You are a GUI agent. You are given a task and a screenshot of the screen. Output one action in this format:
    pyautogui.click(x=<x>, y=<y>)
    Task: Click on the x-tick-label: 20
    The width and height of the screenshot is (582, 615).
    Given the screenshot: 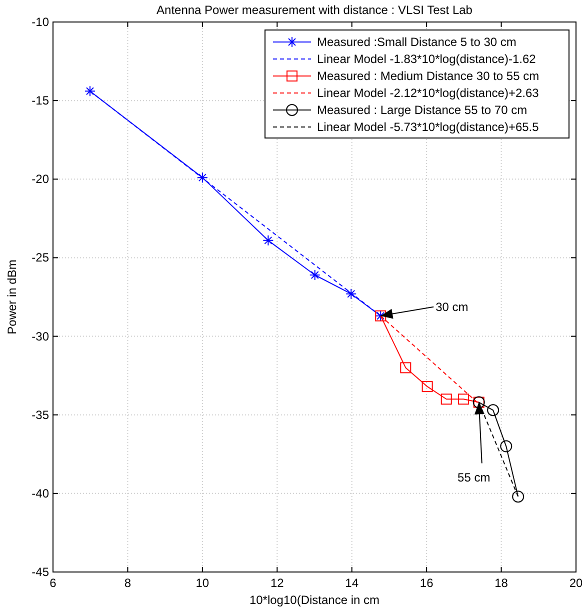 What is the action you would take?
    pyautogui.click(x=575, y=583)
    